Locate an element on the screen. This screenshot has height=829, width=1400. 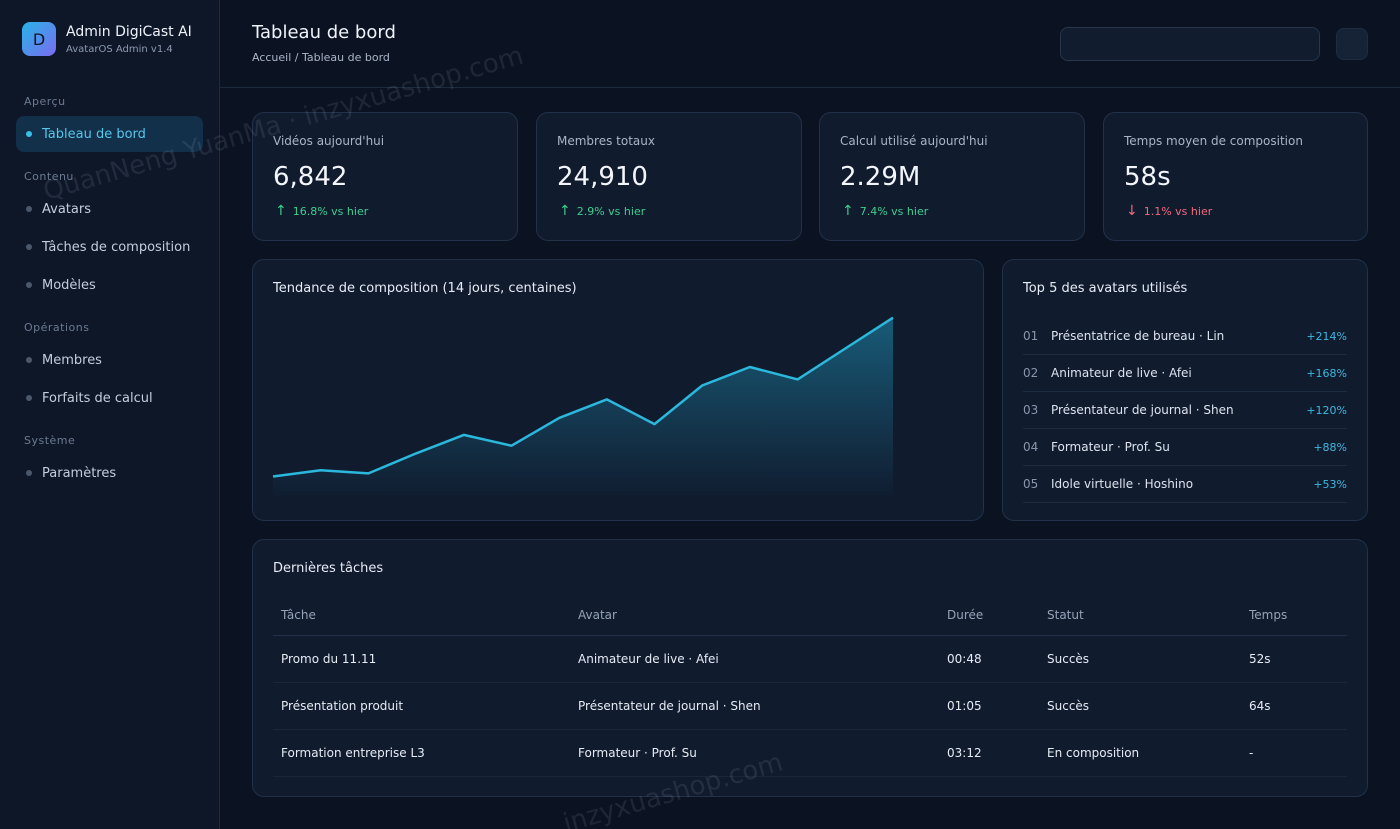
sidebar-item-settings: Paramètres is located at coordinates (109, 473).